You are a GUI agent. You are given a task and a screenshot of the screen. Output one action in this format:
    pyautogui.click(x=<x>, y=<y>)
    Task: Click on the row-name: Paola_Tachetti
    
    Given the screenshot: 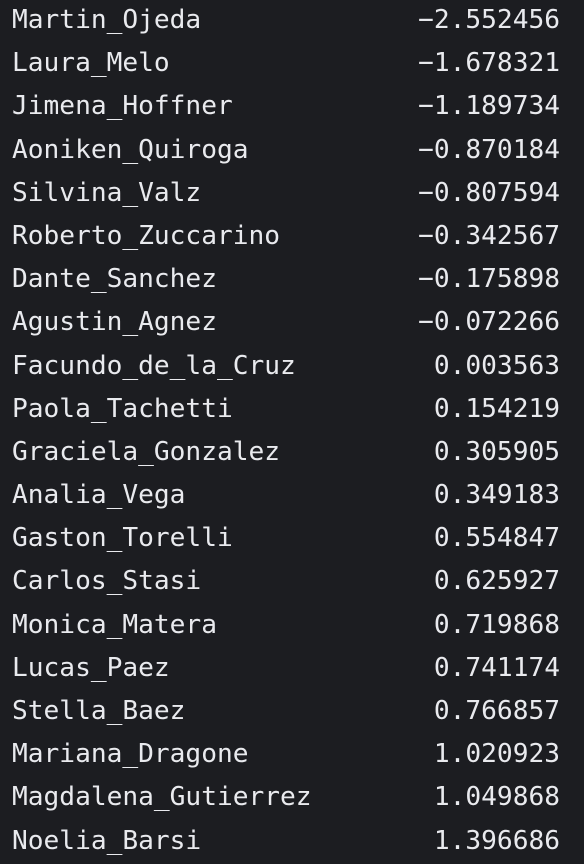 What is the action you would take?
    pyautogui.click(x=122, y=408)
    